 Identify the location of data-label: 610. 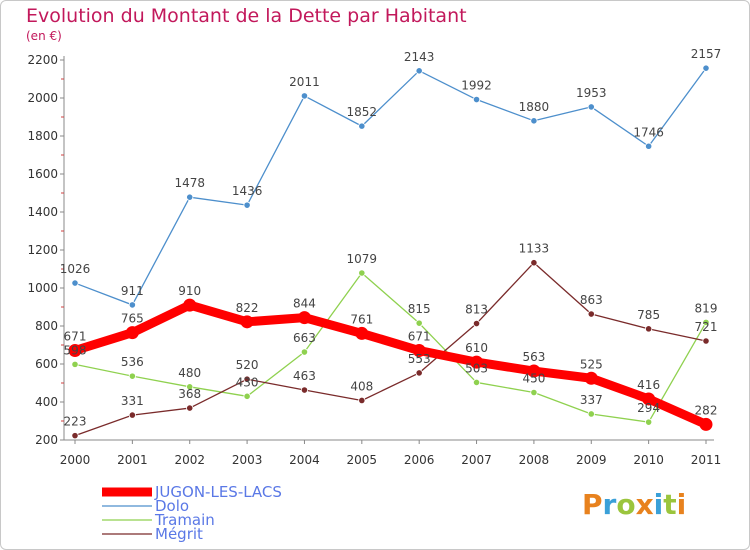
(476, 348).